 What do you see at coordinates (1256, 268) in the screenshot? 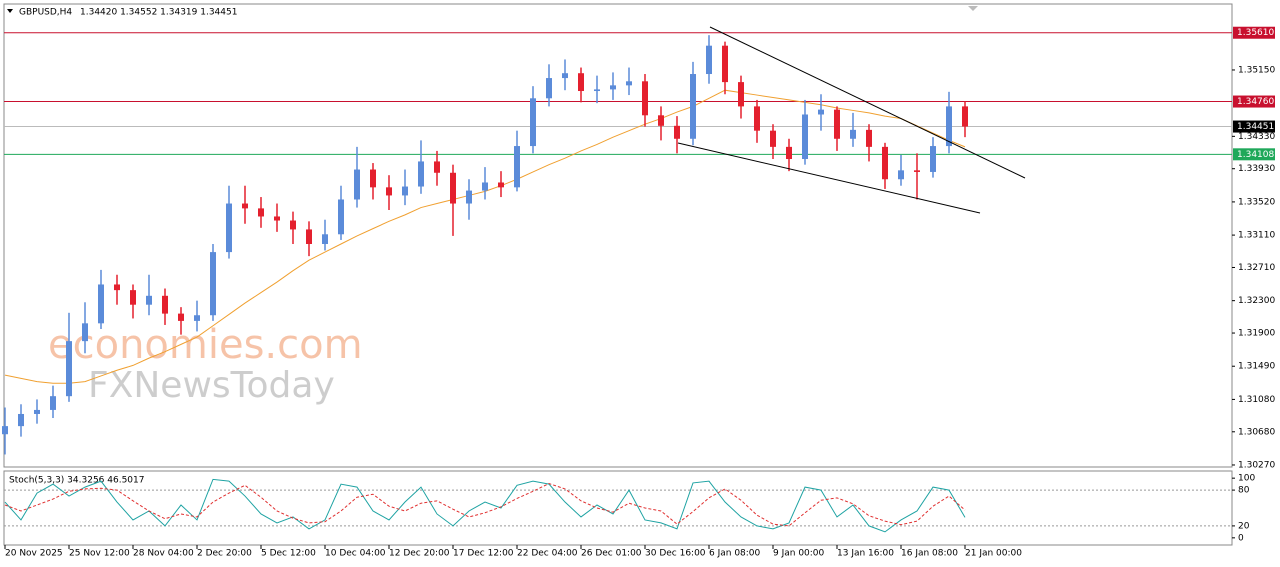
I see `y-tick-label: 1.32710` at bounding box center [1256, 268].